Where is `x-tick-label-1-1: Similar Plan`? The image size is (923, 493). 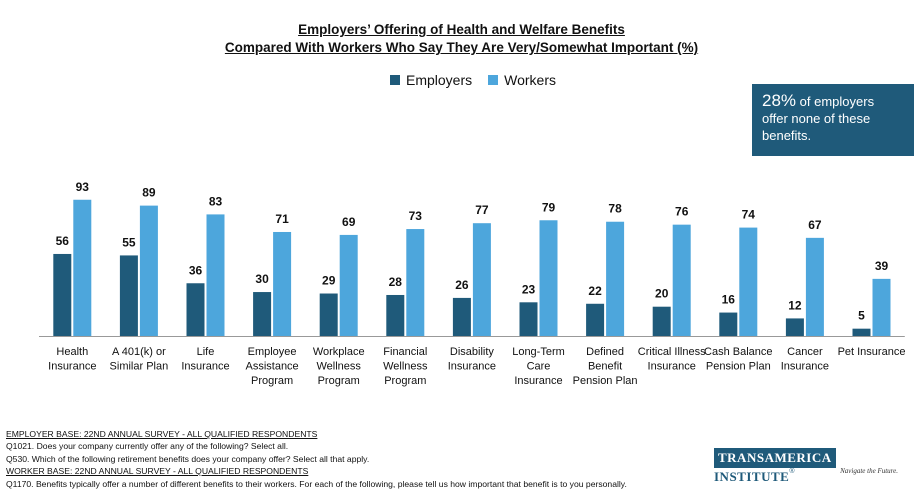 x-tick-label-1-1: Similar Plan is located at coordinates (139, 367).